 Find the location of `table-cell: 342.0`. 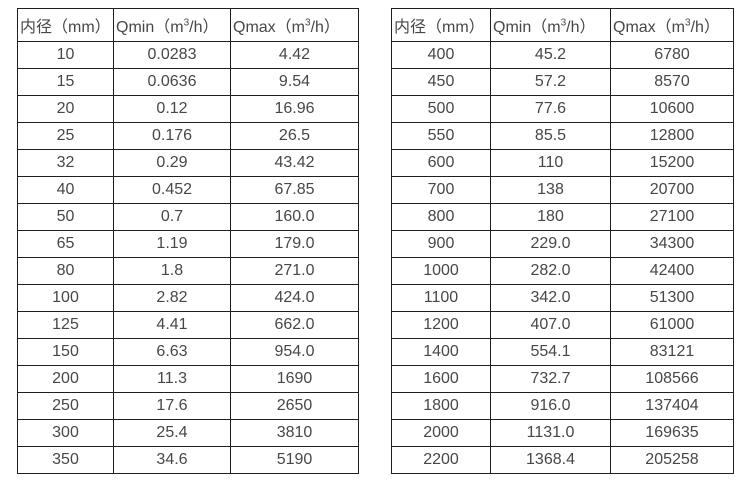

table-cell: 342.0 is located at coordinates (550, 298).